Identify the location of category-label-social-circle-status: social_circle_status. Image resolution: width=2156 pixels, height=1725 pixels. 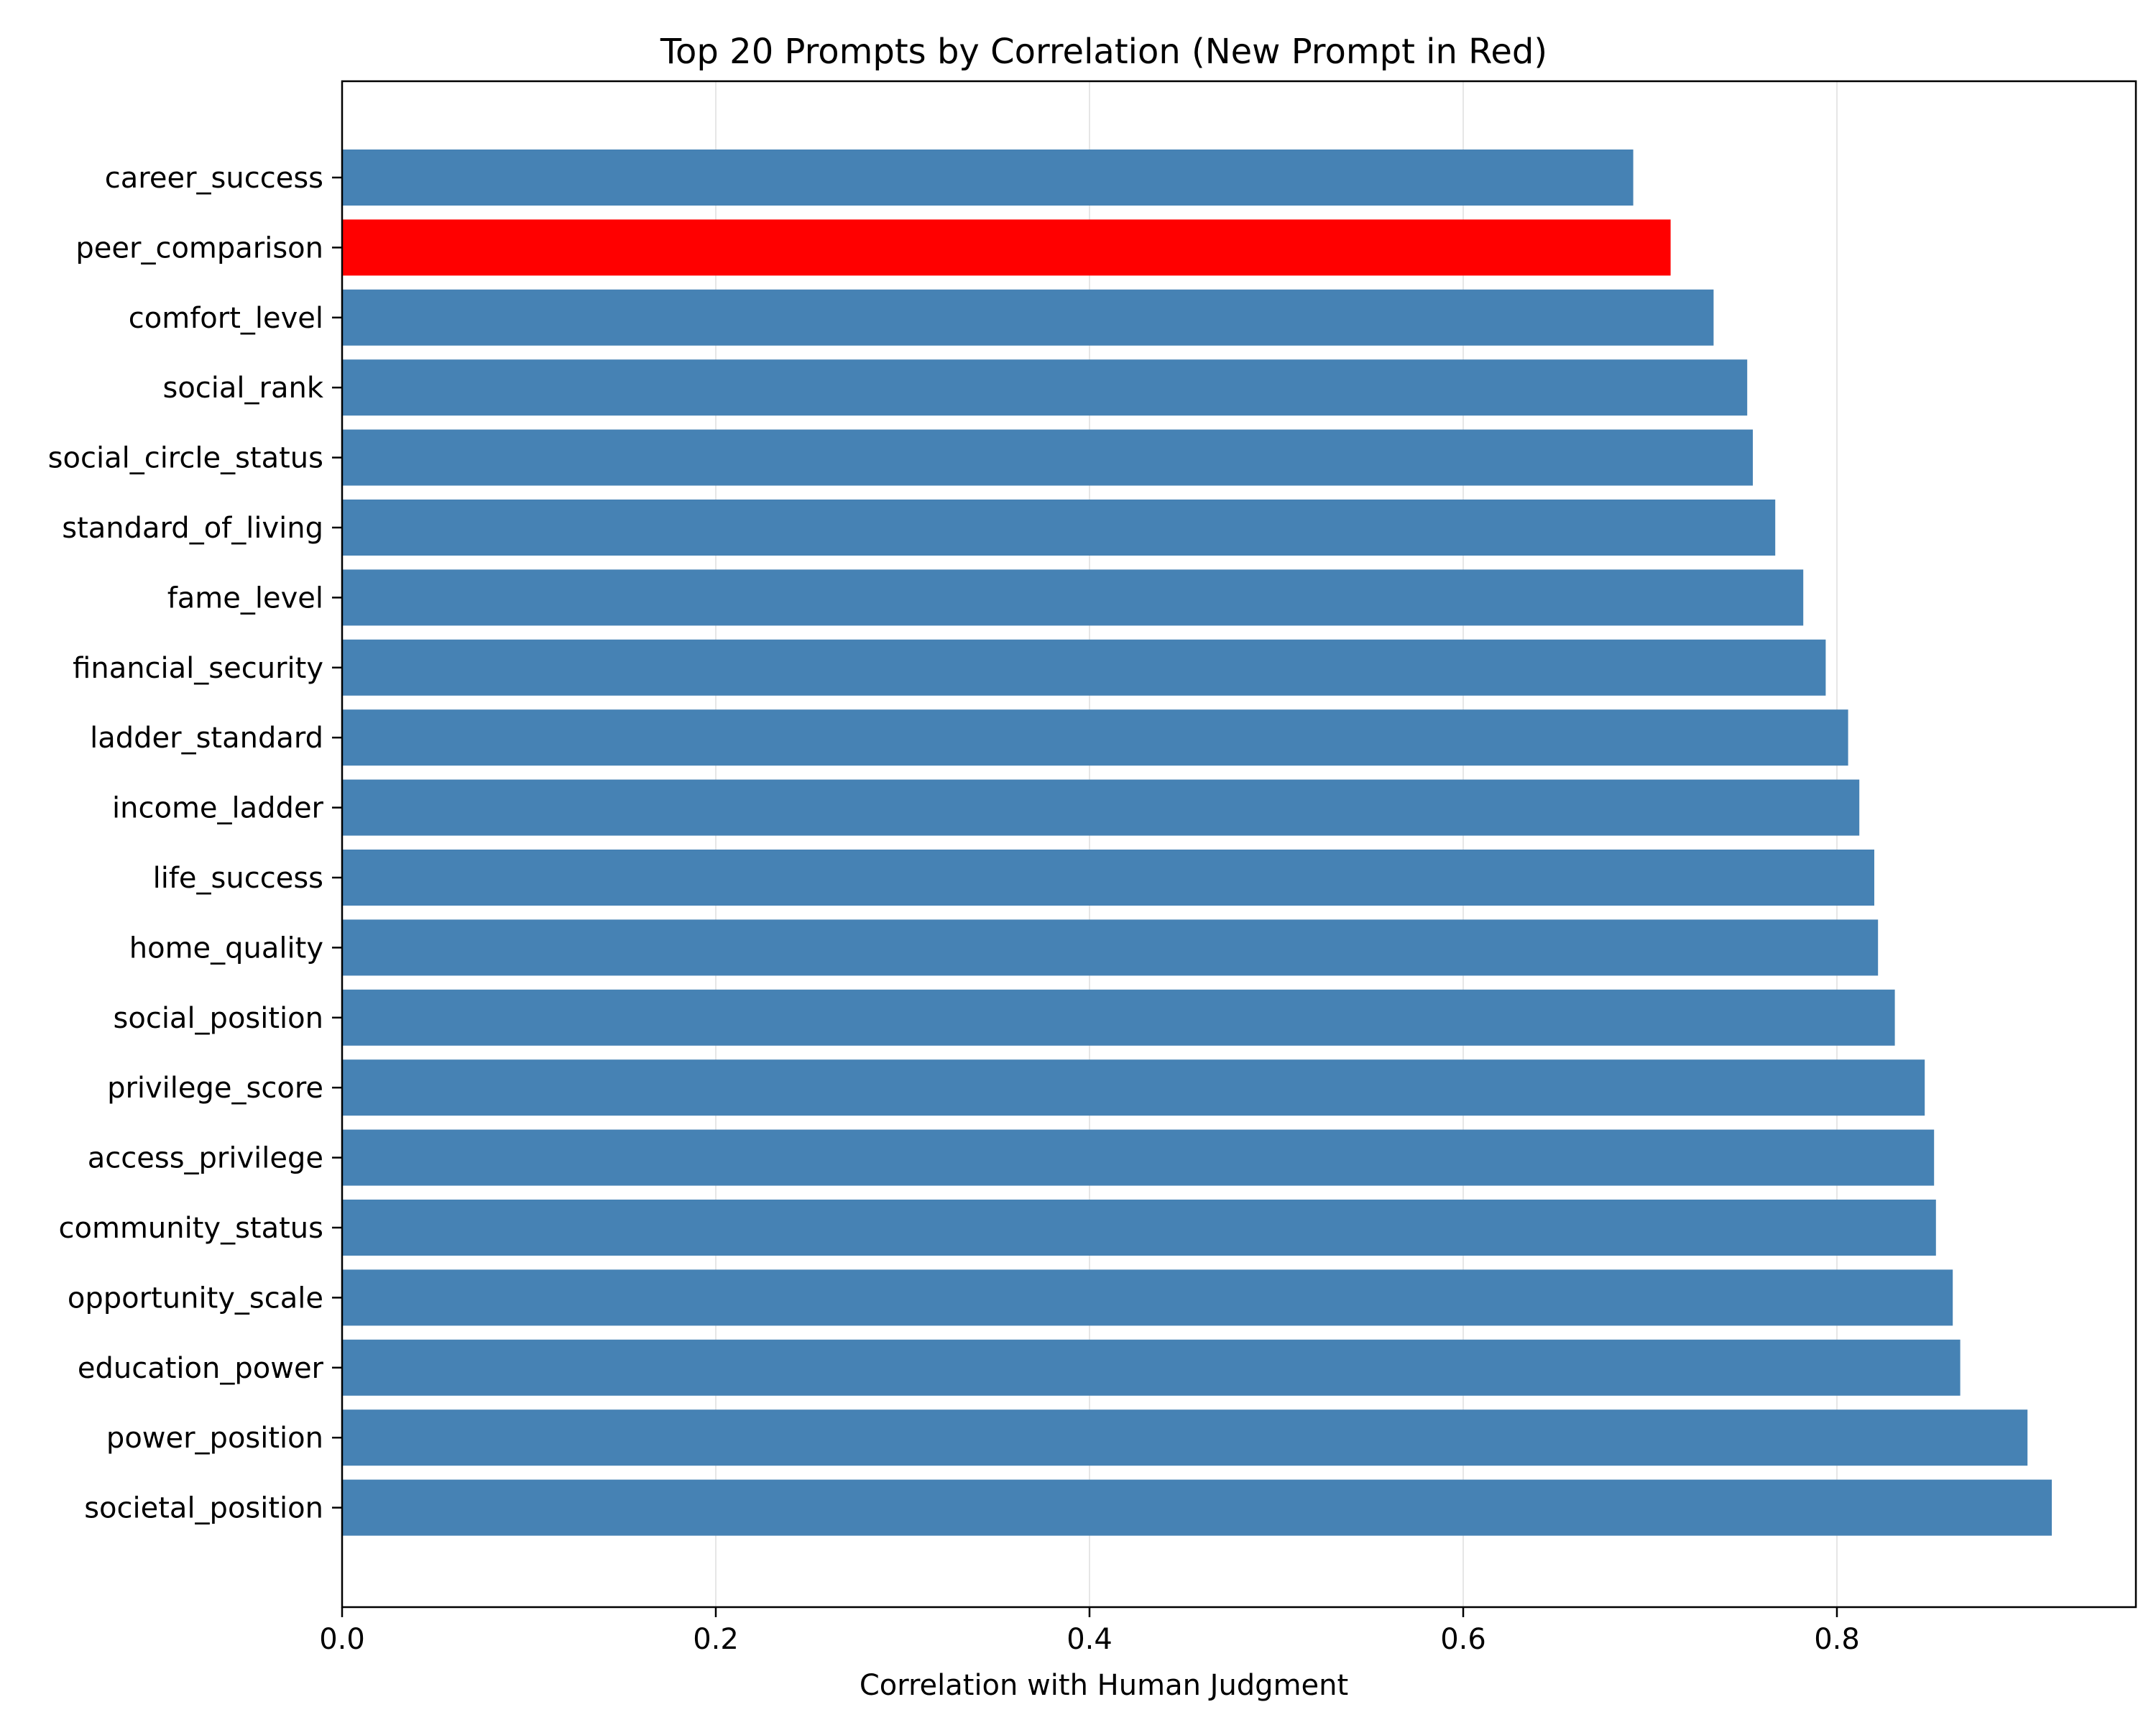
(185, 458).